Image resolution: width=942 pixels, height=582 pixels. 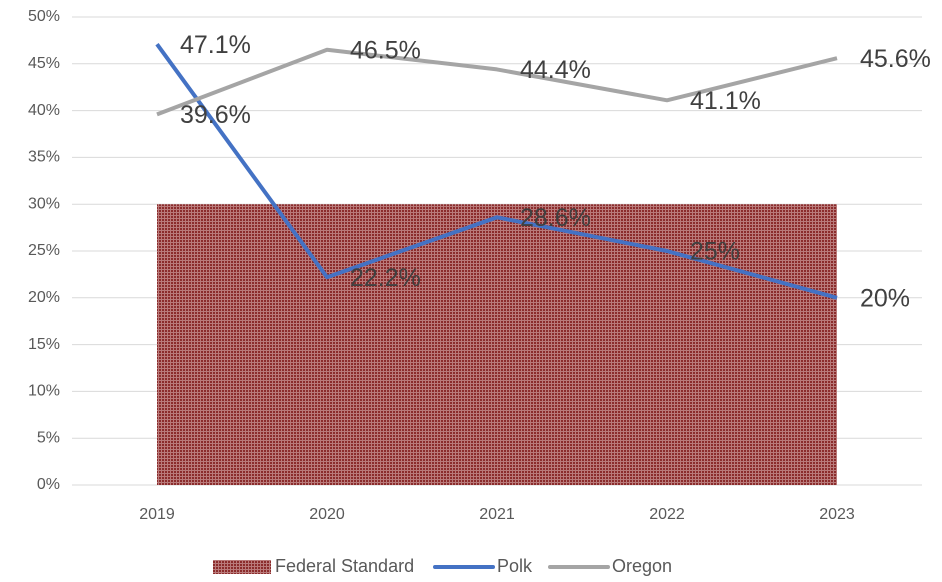 What do you see at coordinates (44, 391) in the screenshot?
I see `y-tick-label: 10%` at bounding box center [44, 391].